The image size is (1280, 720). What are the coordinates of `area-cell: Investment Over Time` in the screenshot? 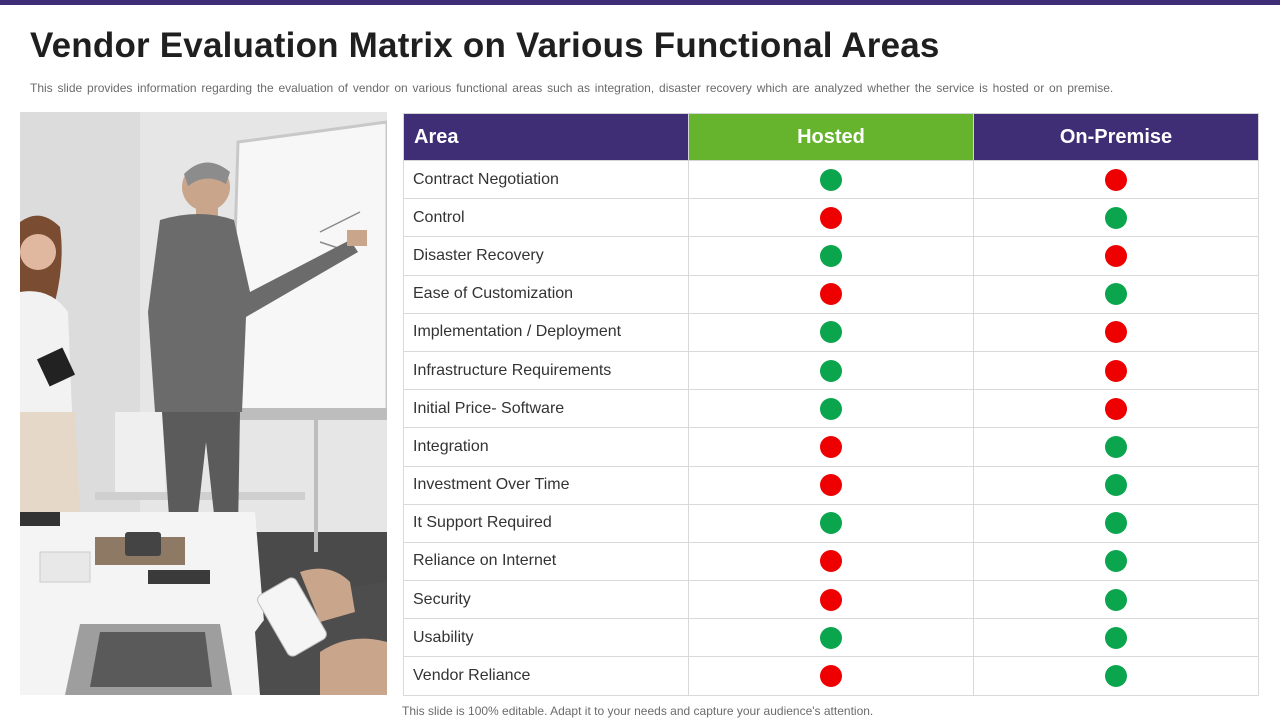 It's located at (546, 485).